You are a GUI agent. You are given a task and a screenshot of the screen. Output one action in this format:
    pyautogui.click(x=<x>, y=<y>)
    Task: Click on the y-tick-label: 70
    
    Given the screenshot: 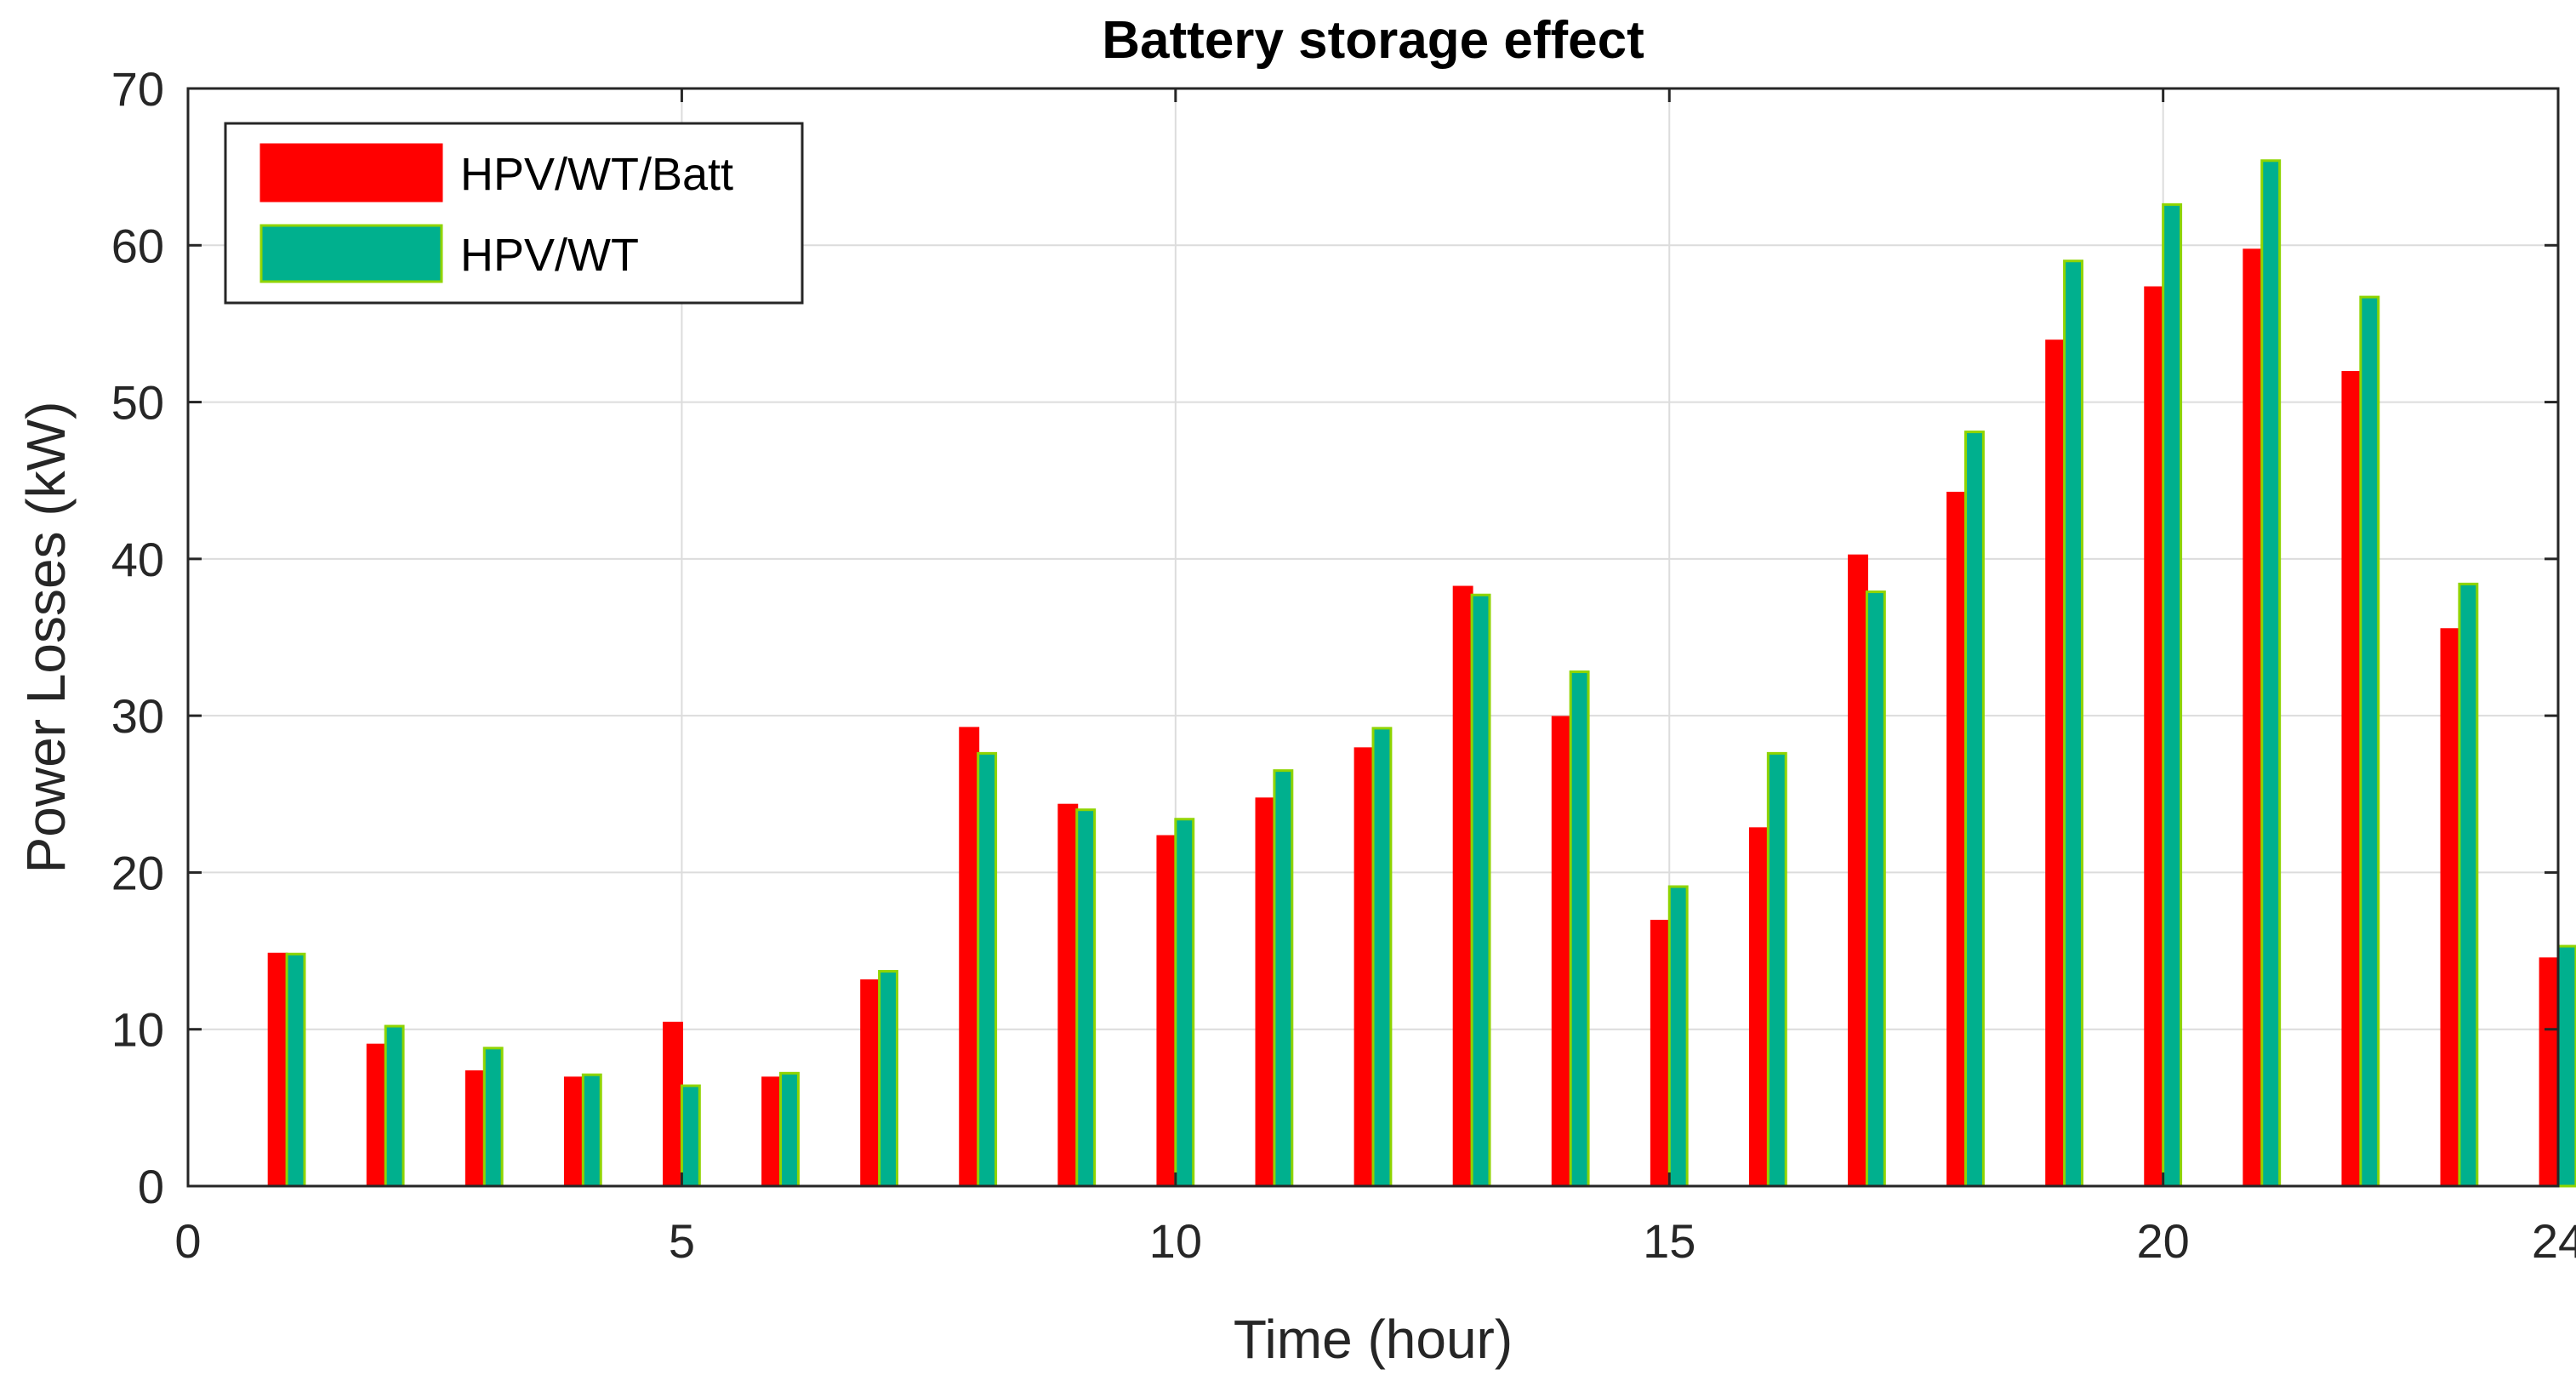 What is the action you would take?
    pyautogui.click(x=138, y=89)
    